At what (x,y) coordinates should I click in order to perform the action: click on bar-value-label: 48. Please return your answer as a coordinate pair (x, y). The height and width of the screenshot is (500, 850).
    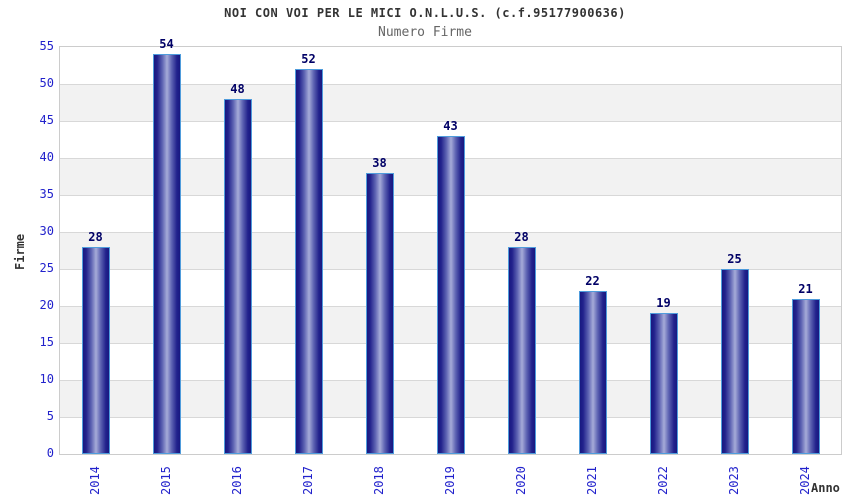
    Looking at the image, I should click on (237, 88).